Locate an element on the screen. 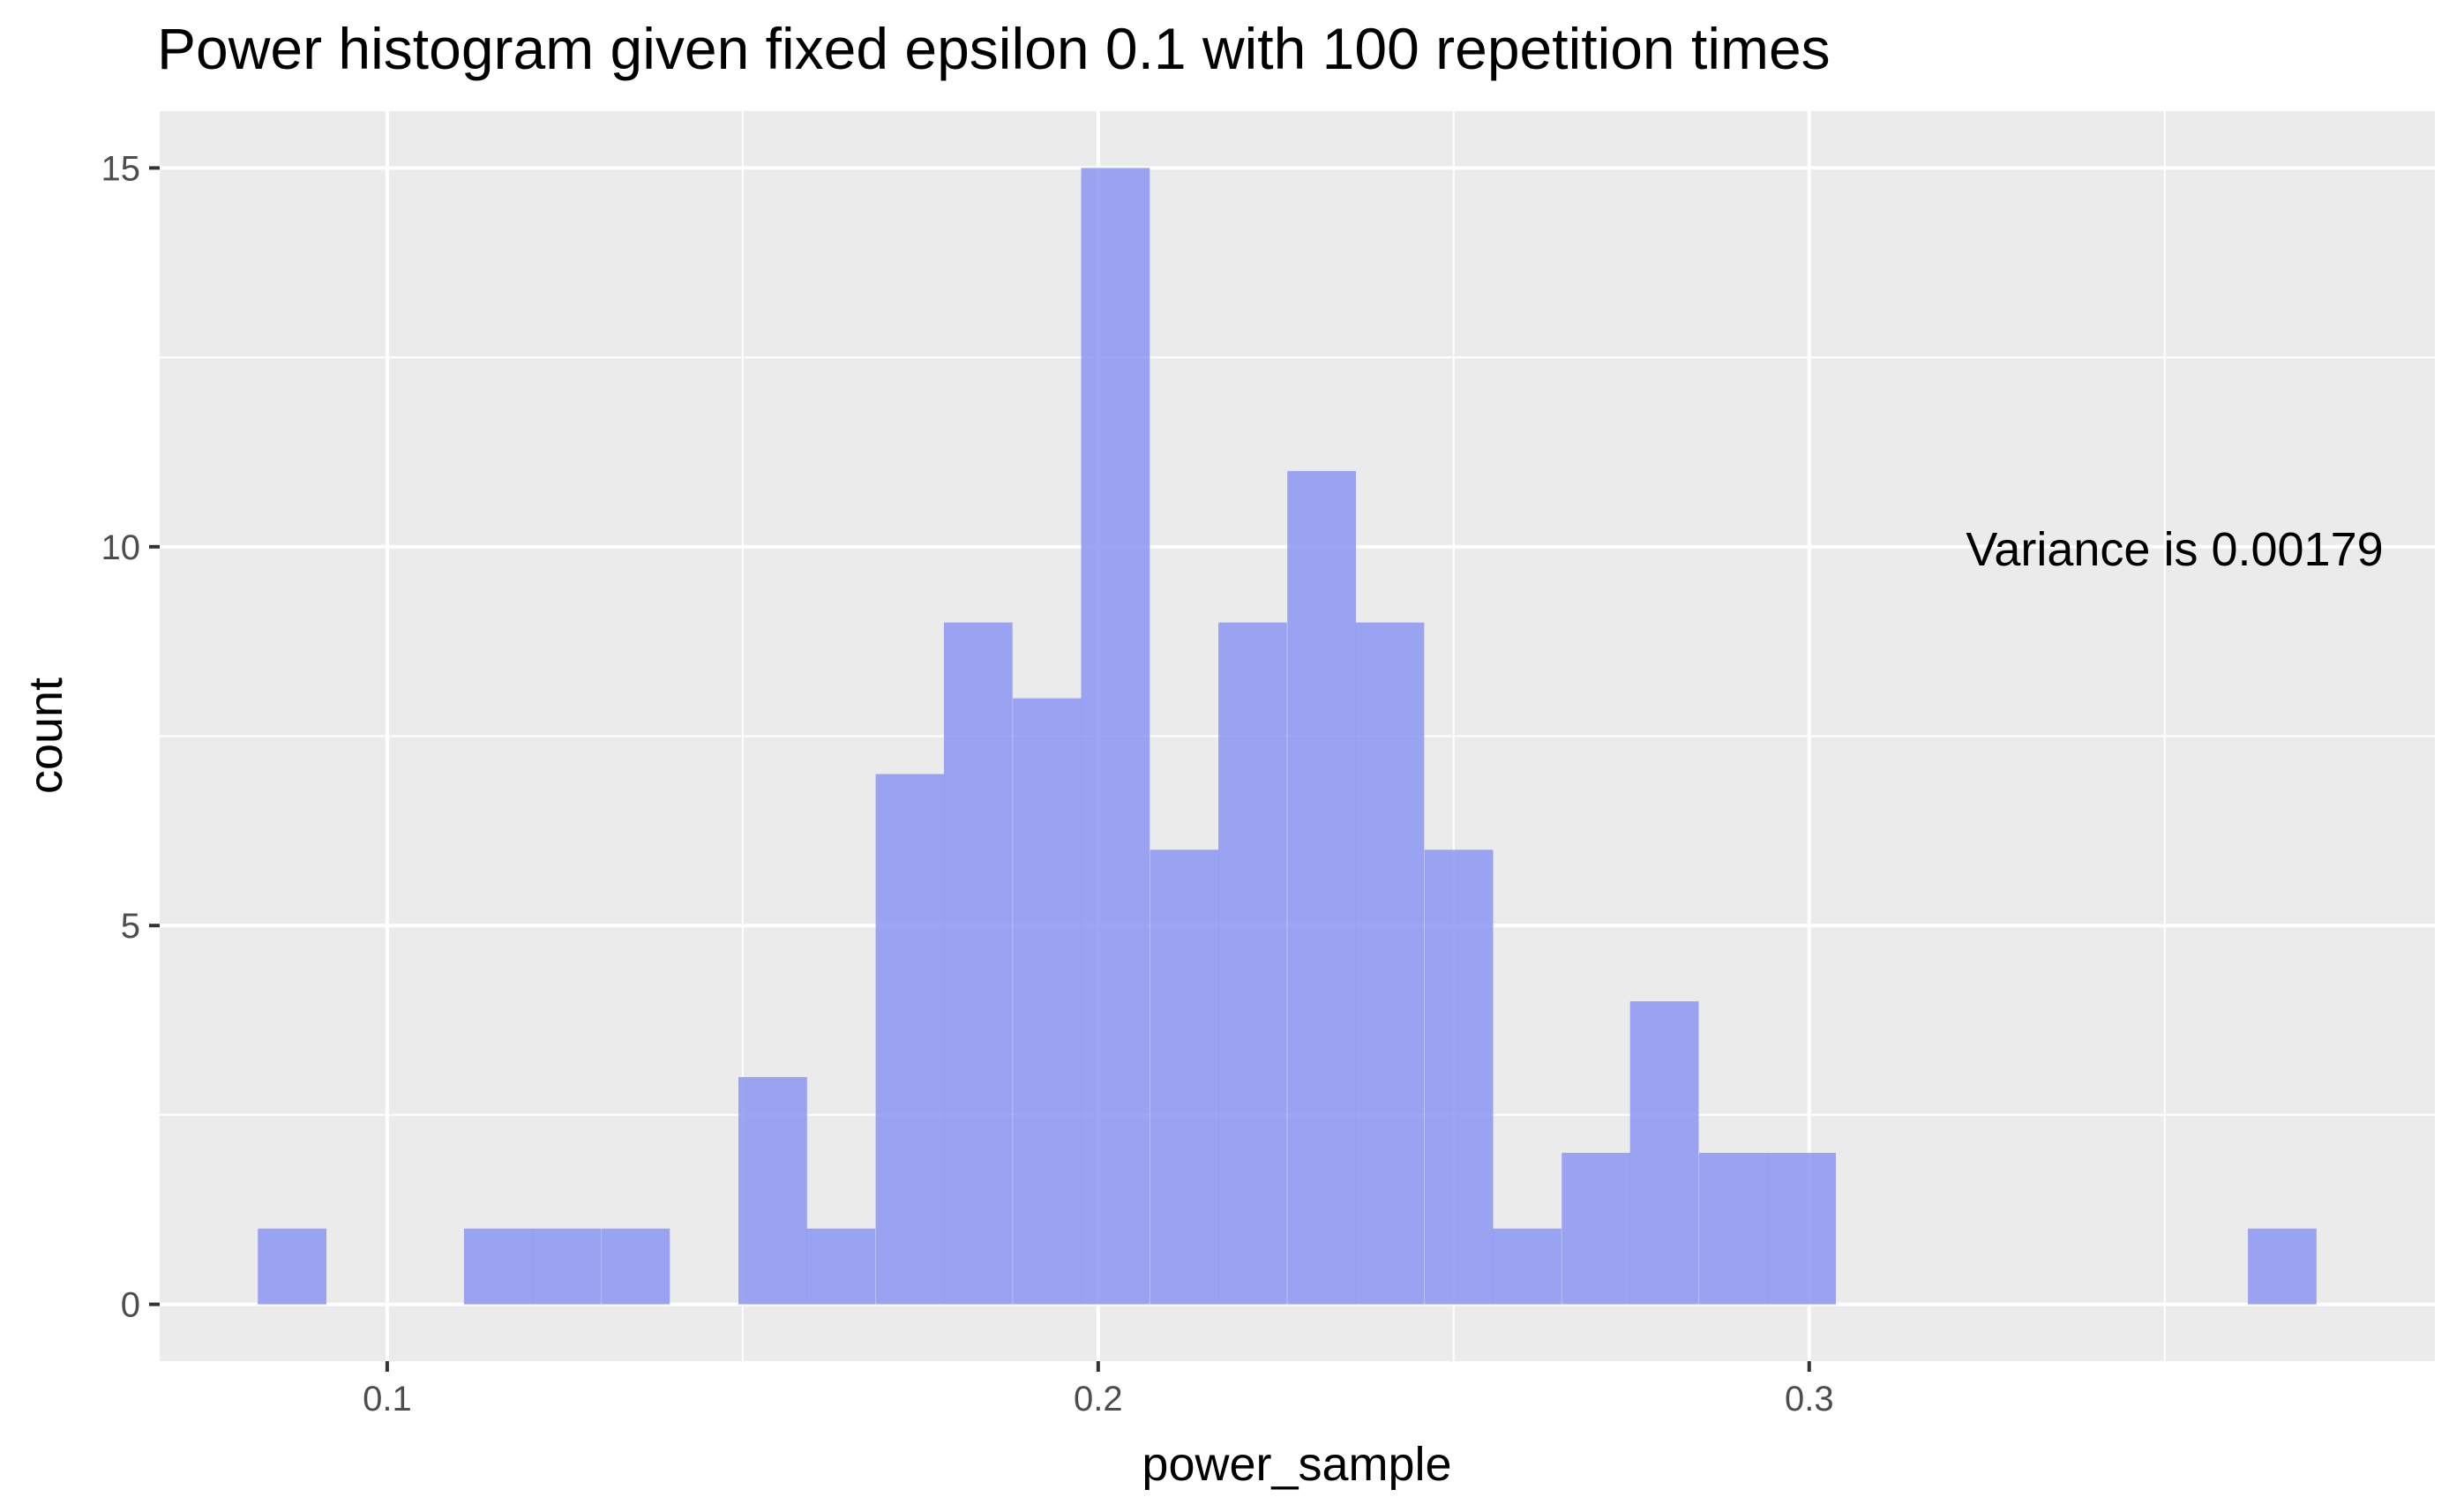 The image size is (2449, 1512). x-tick-label: 0.3 is located at coordinates (1810, 1399).